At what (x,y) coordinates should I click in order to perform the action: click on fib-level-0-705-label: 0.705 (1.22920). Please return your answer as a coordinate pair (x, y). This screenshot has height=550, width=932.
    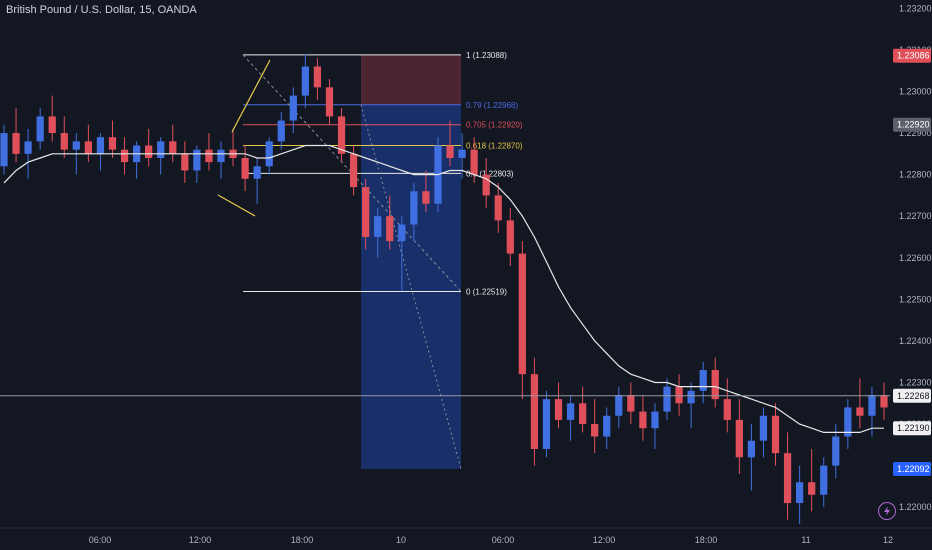
    Looking at the image, I should click on (494, 125).